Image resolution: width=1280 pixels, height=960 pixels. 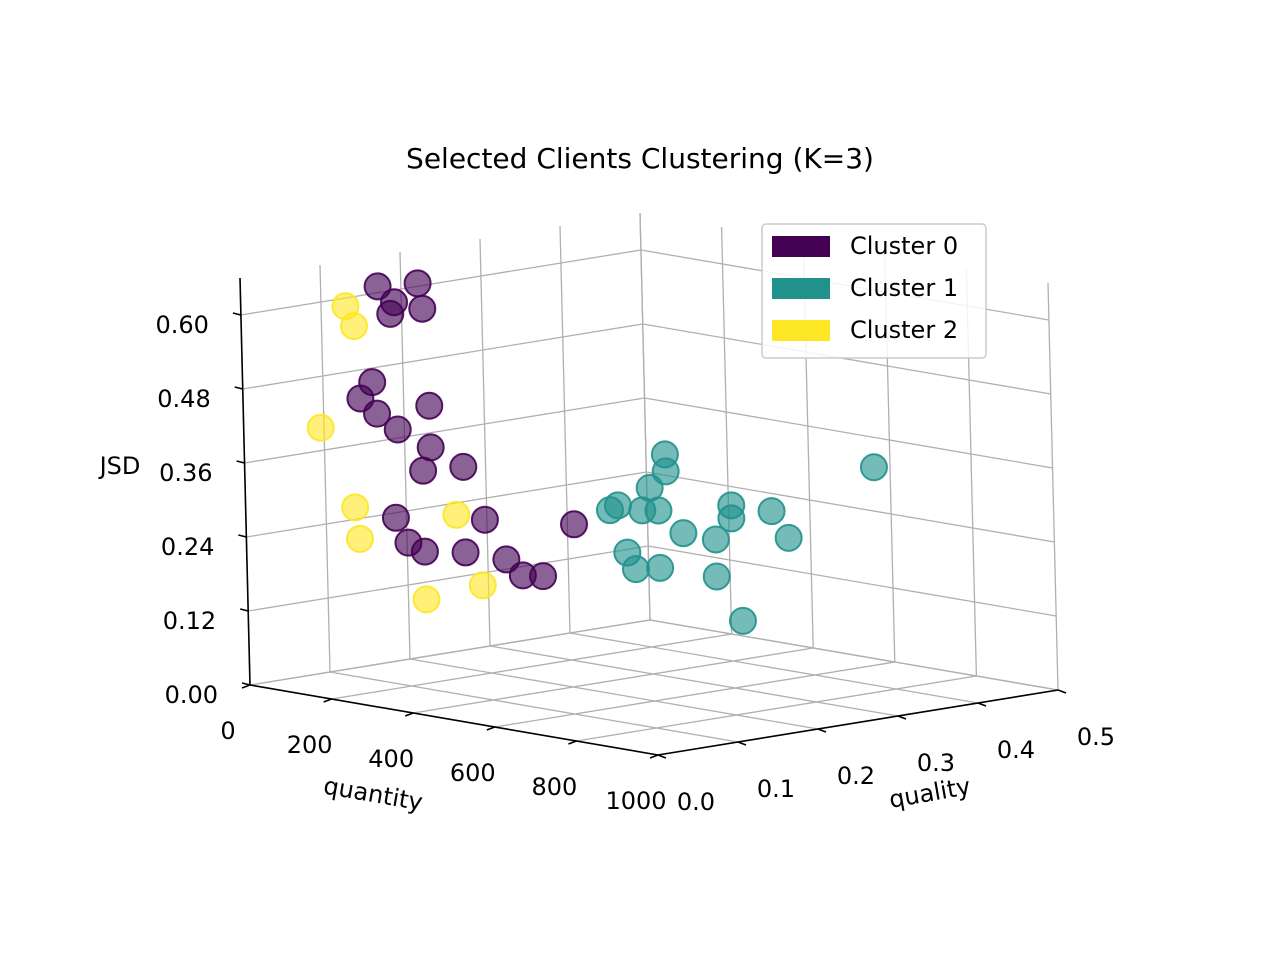 What do you see at coordinates (856, 776) in the screenshot?
I see `quality-tick-label: 0.2` at bounding box center [856, 776].